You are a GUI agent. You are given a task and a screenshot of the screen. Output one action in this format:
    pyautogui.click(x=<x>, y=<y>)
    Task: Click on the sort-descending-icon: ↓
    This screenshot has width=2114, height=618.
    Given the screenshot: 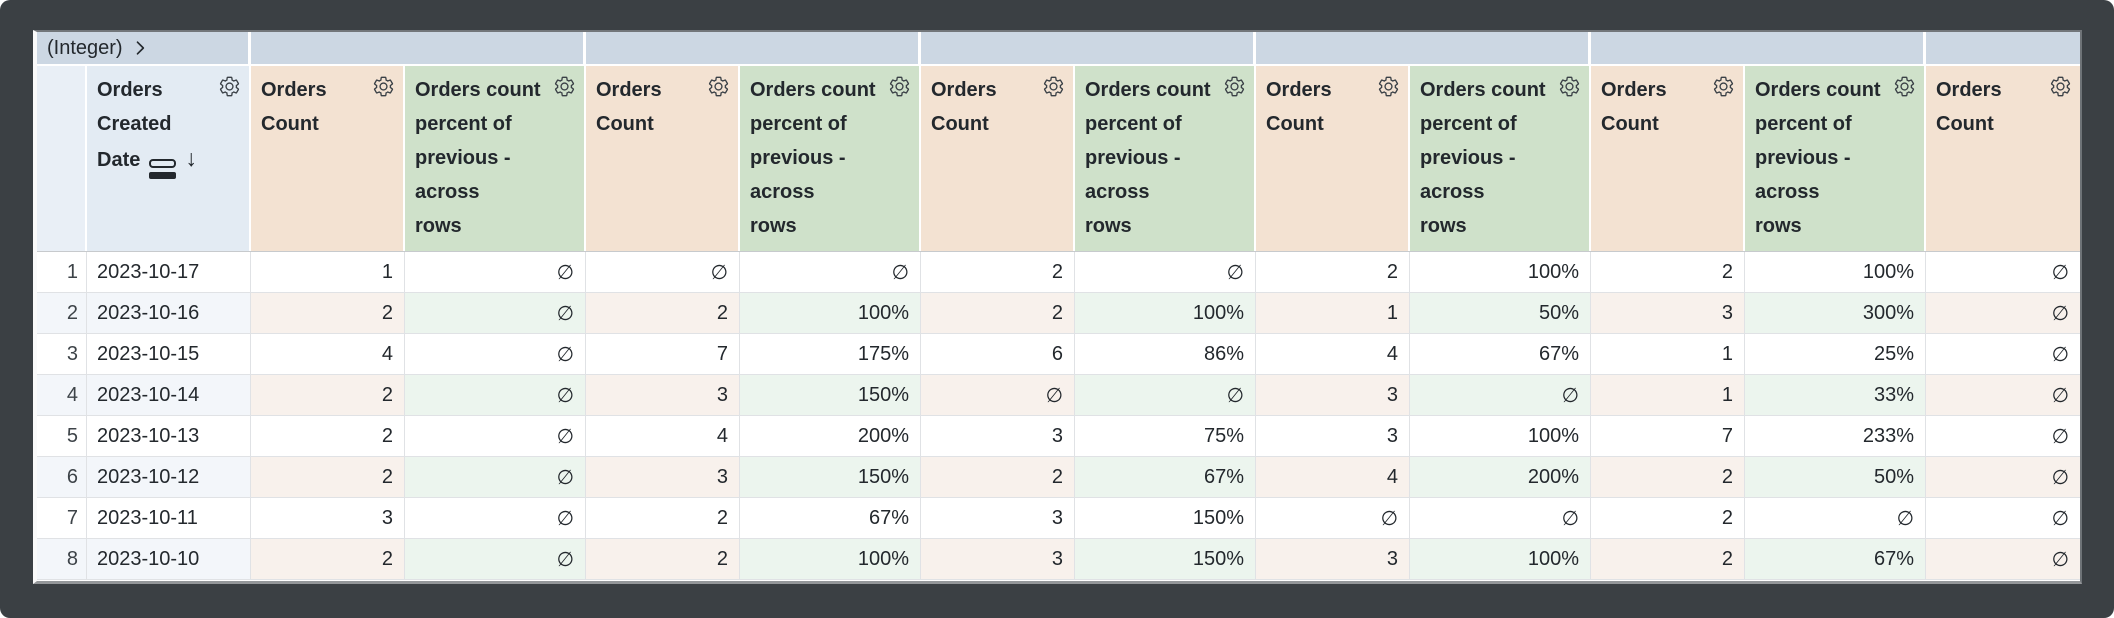 What is the action you would take?
    pyautogui.click(x=191, y=158)
    